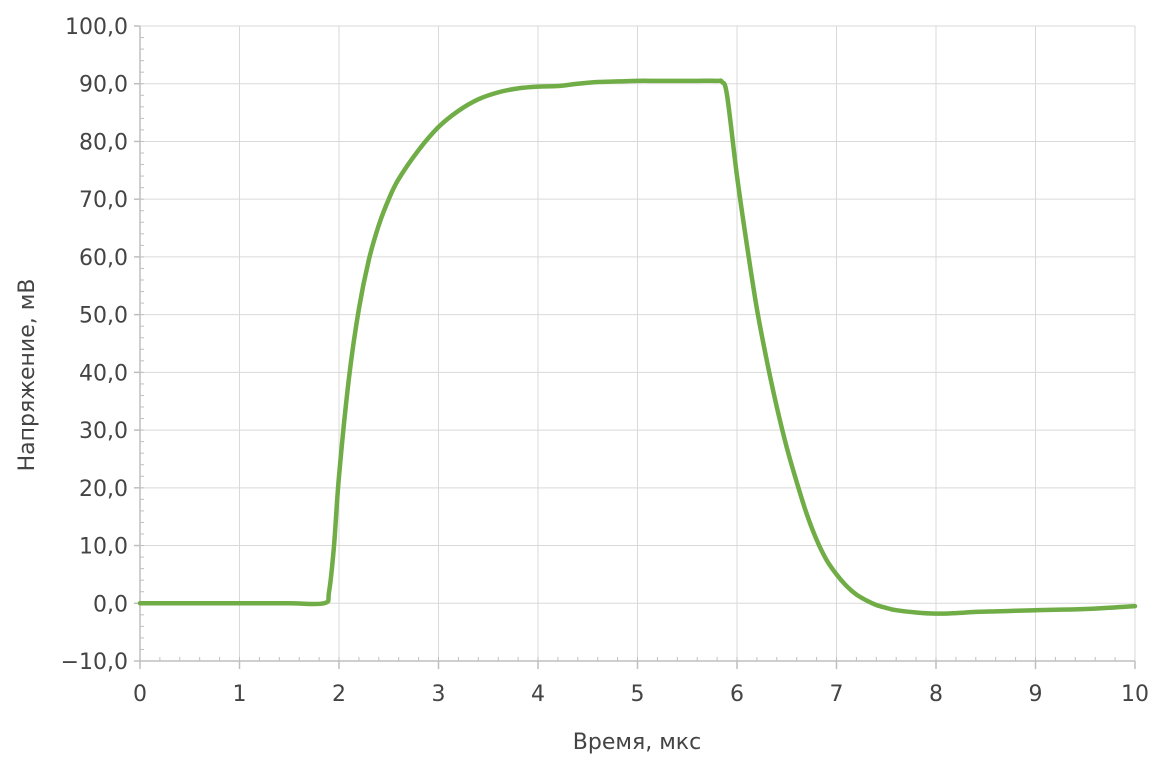 The height and width of the screenshot is (757, 1153). Describe the element at coordinates (1135, 694) in the screenshot. I see `x-tick-label-10: 10` at that location.